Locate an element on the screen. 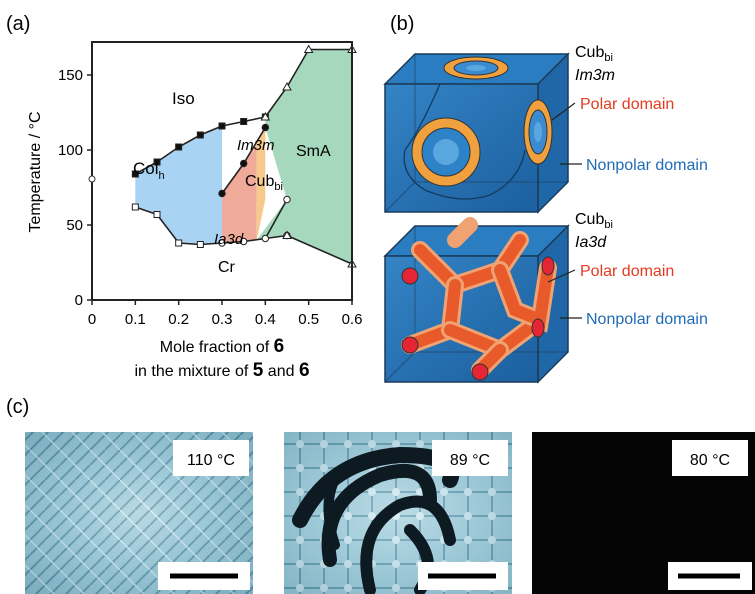 This screenshot has height=594, width=755. cube-bottom-polar-label: Polar domain is located at coordinates (627, 271).